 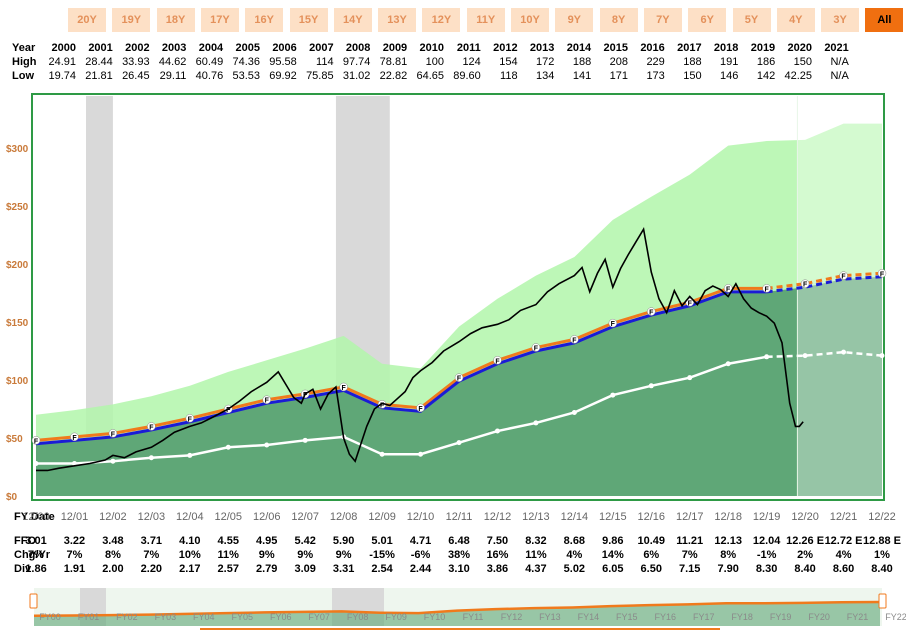 What do you see at coordinates (308, 20) in the screenshot?
I see `range-tab-15y: 15Y` at bounding box center [308, 20].